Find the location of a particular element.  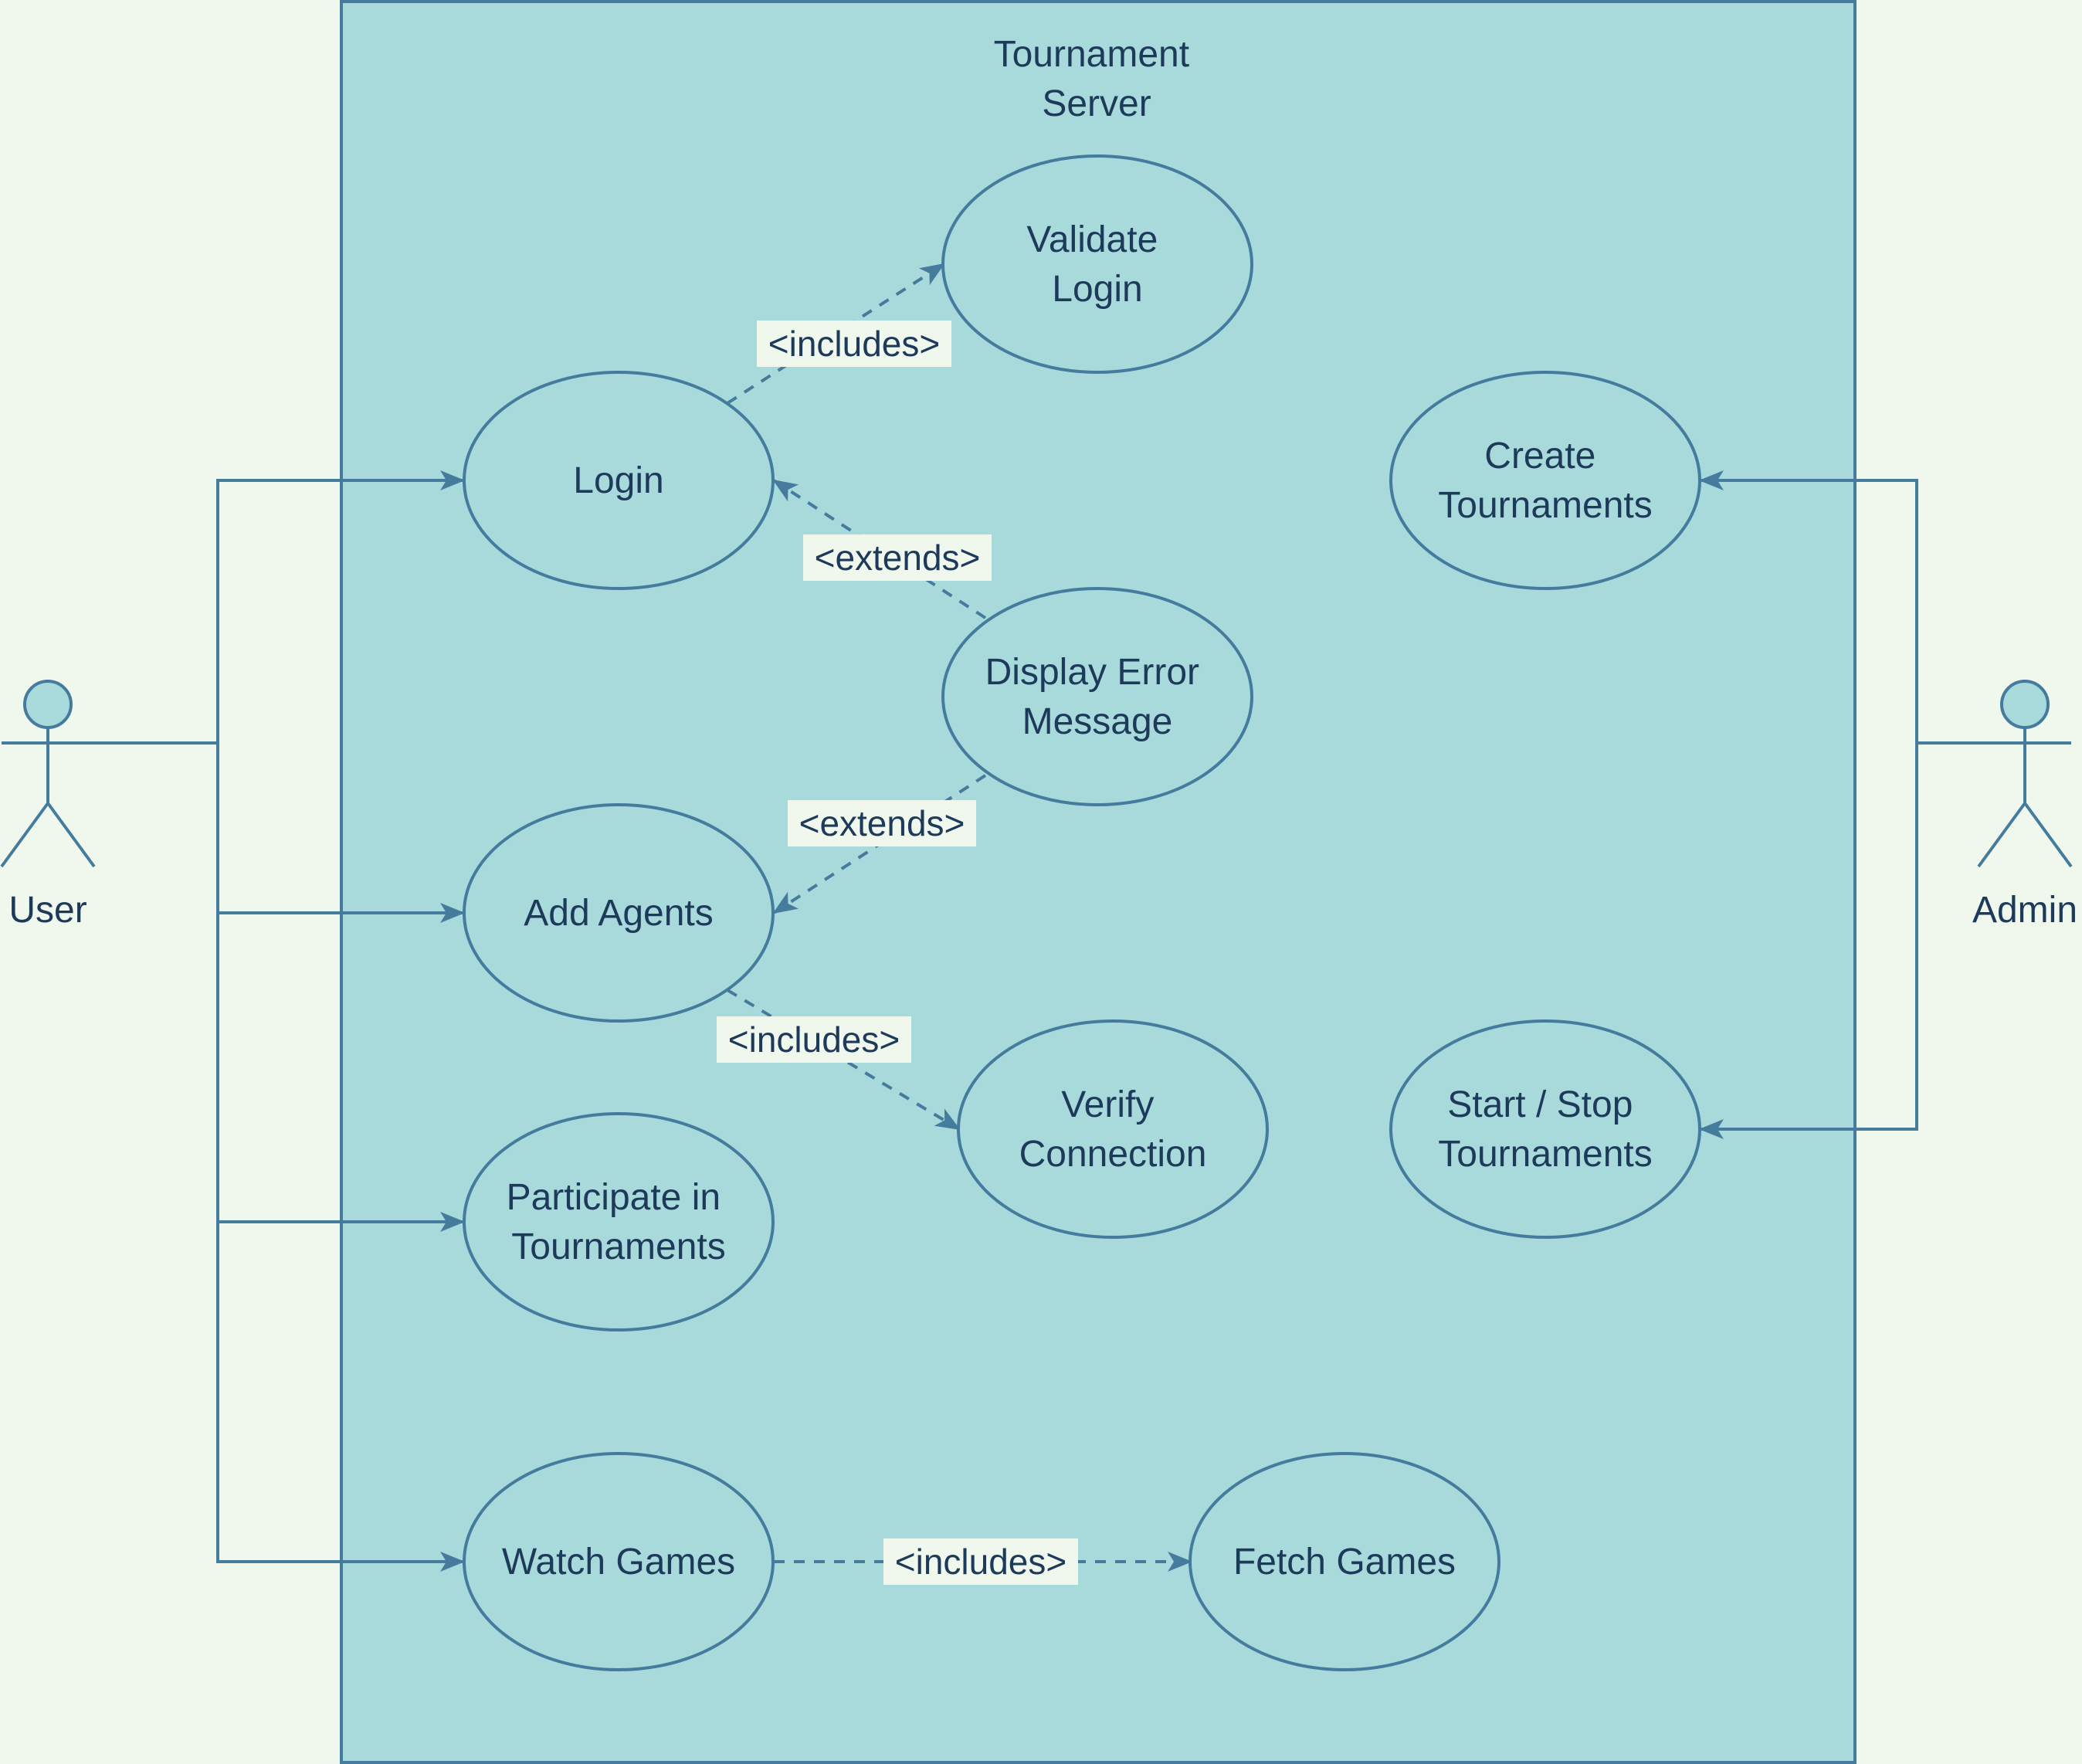

use-case-validate-login-label: Validate Login is located at coordinates (1097, 264).